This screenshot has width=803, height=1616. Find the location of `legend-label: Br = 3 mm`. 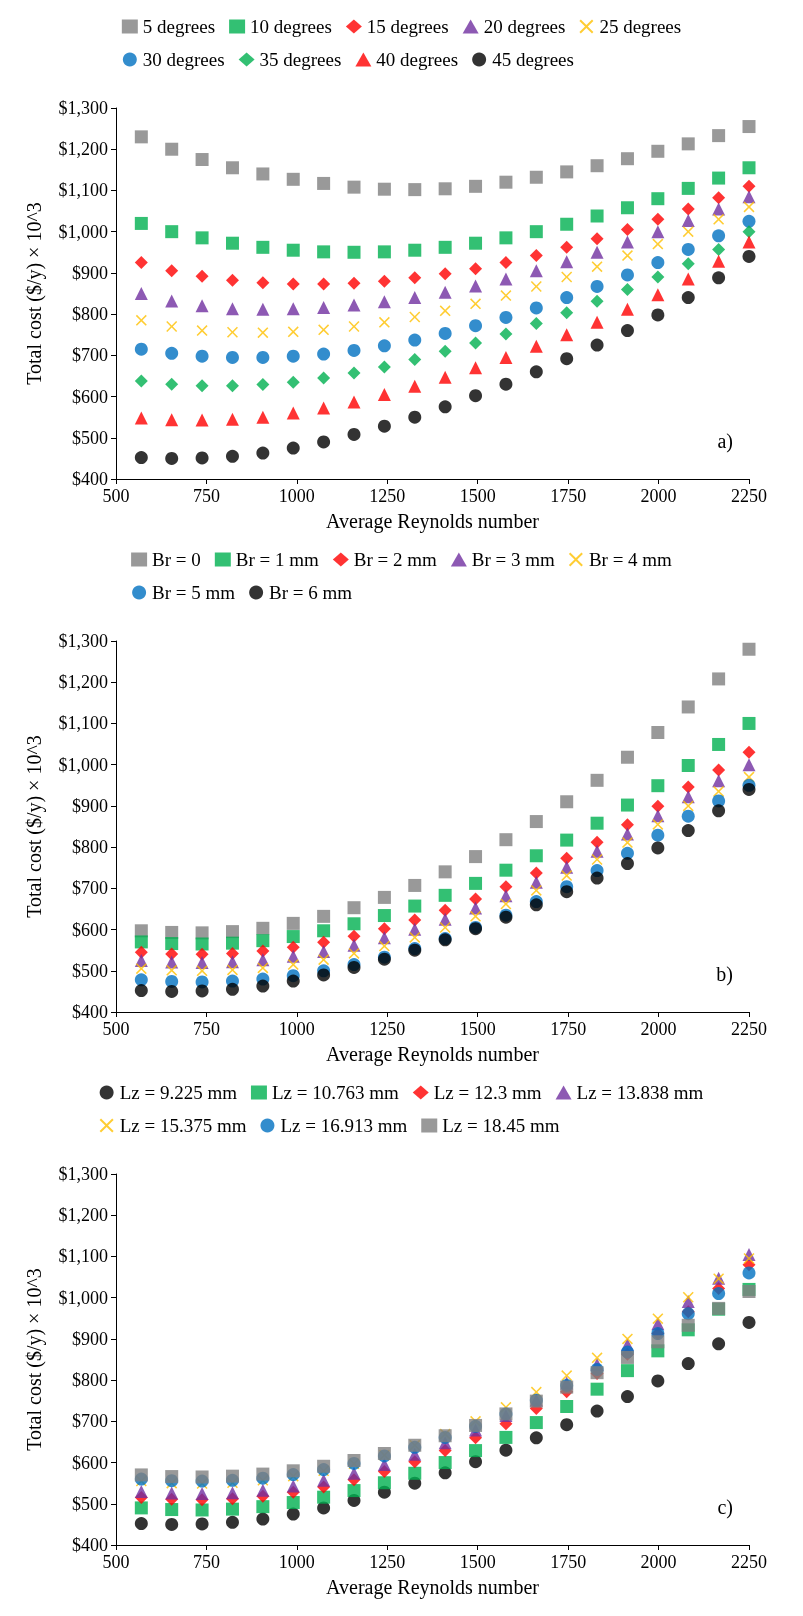

legend-label: Br = 3 mm is located at coordinates (513, 559).